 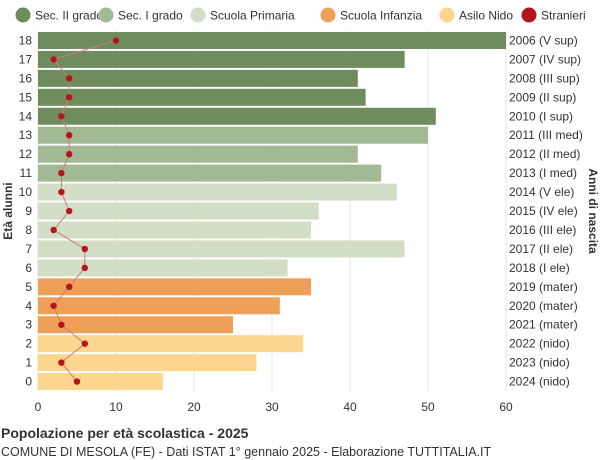 I want to click on x-tick-label: 60, so click(x=506, y=407).